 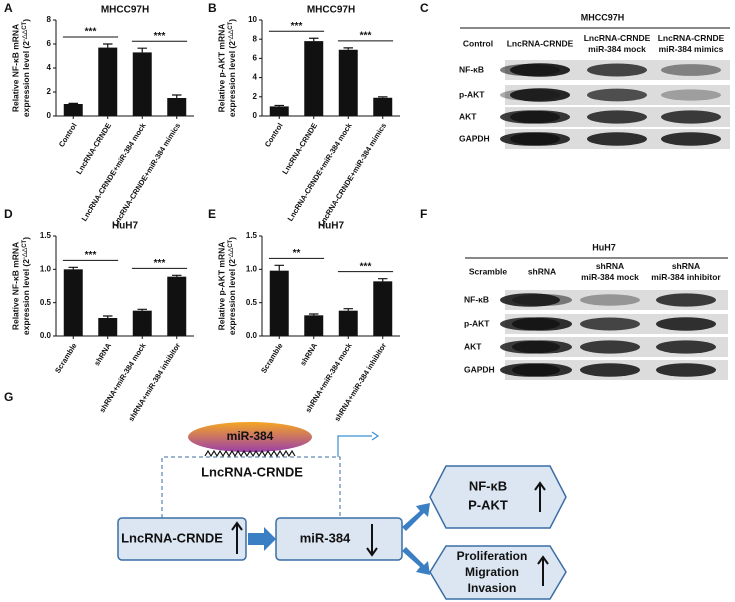 I want to click on y-tick-label: 6, so click(x=255, y=58).